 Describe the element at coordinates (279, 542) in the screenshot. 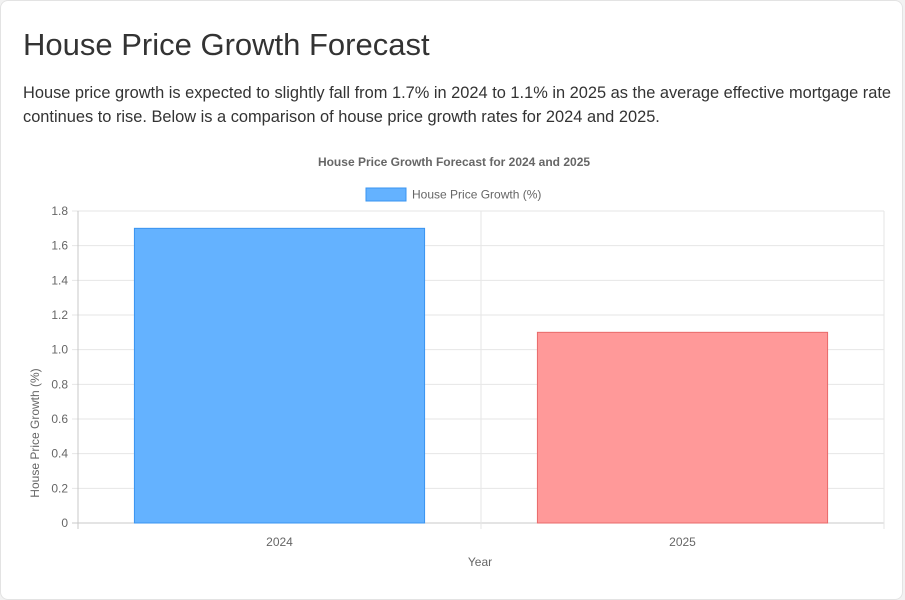

I see `x-tick-label: 2024` at that location.